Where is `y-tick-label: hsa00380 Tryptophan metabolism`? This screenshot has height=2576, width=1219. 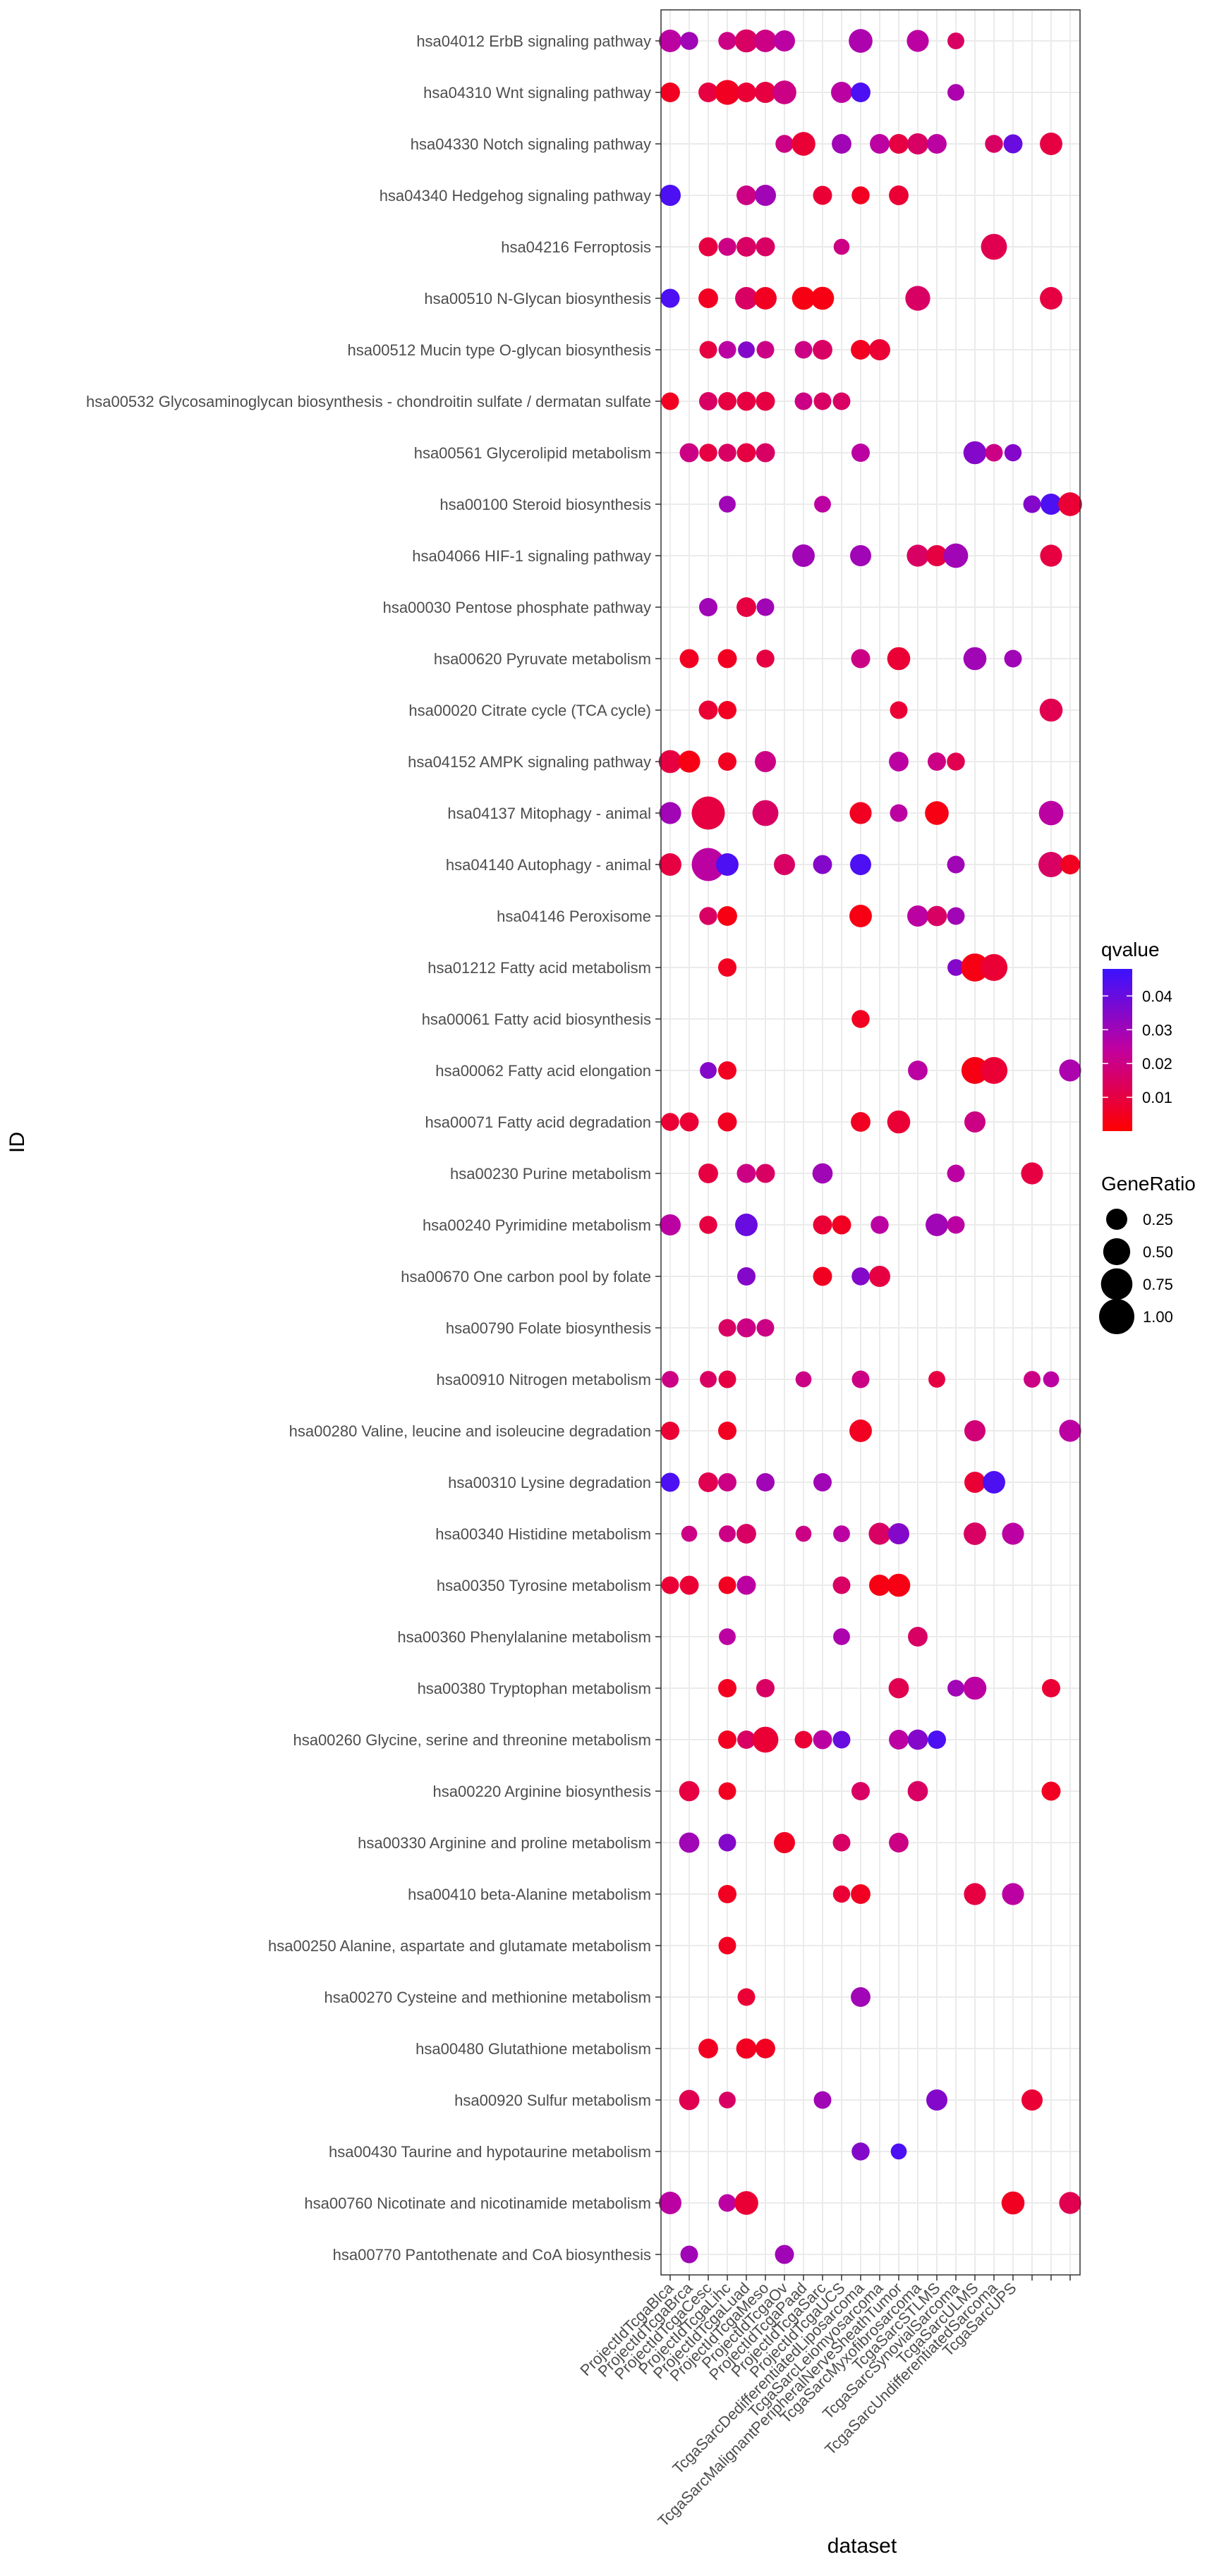 y-tick-label: hsa00380 Tryptophan metabolism is located at coordinates (534, 1688).